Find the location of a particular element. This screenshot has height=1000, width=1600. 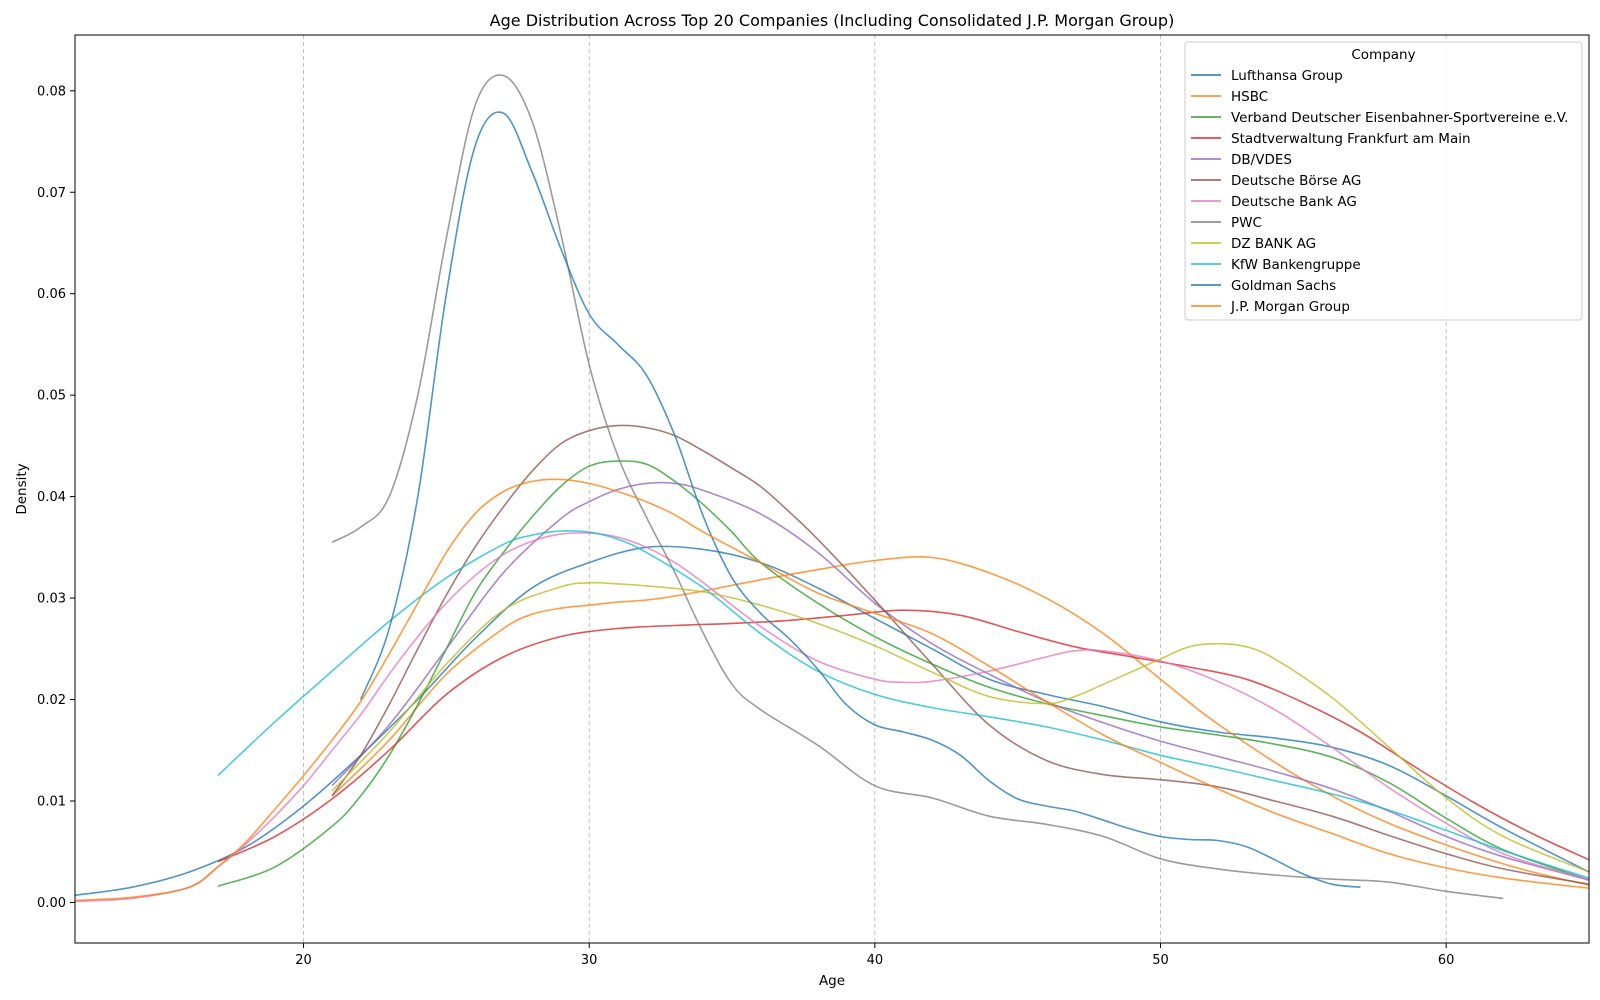

y-tick-label: 0.08 is located at coordinates (51, 91).